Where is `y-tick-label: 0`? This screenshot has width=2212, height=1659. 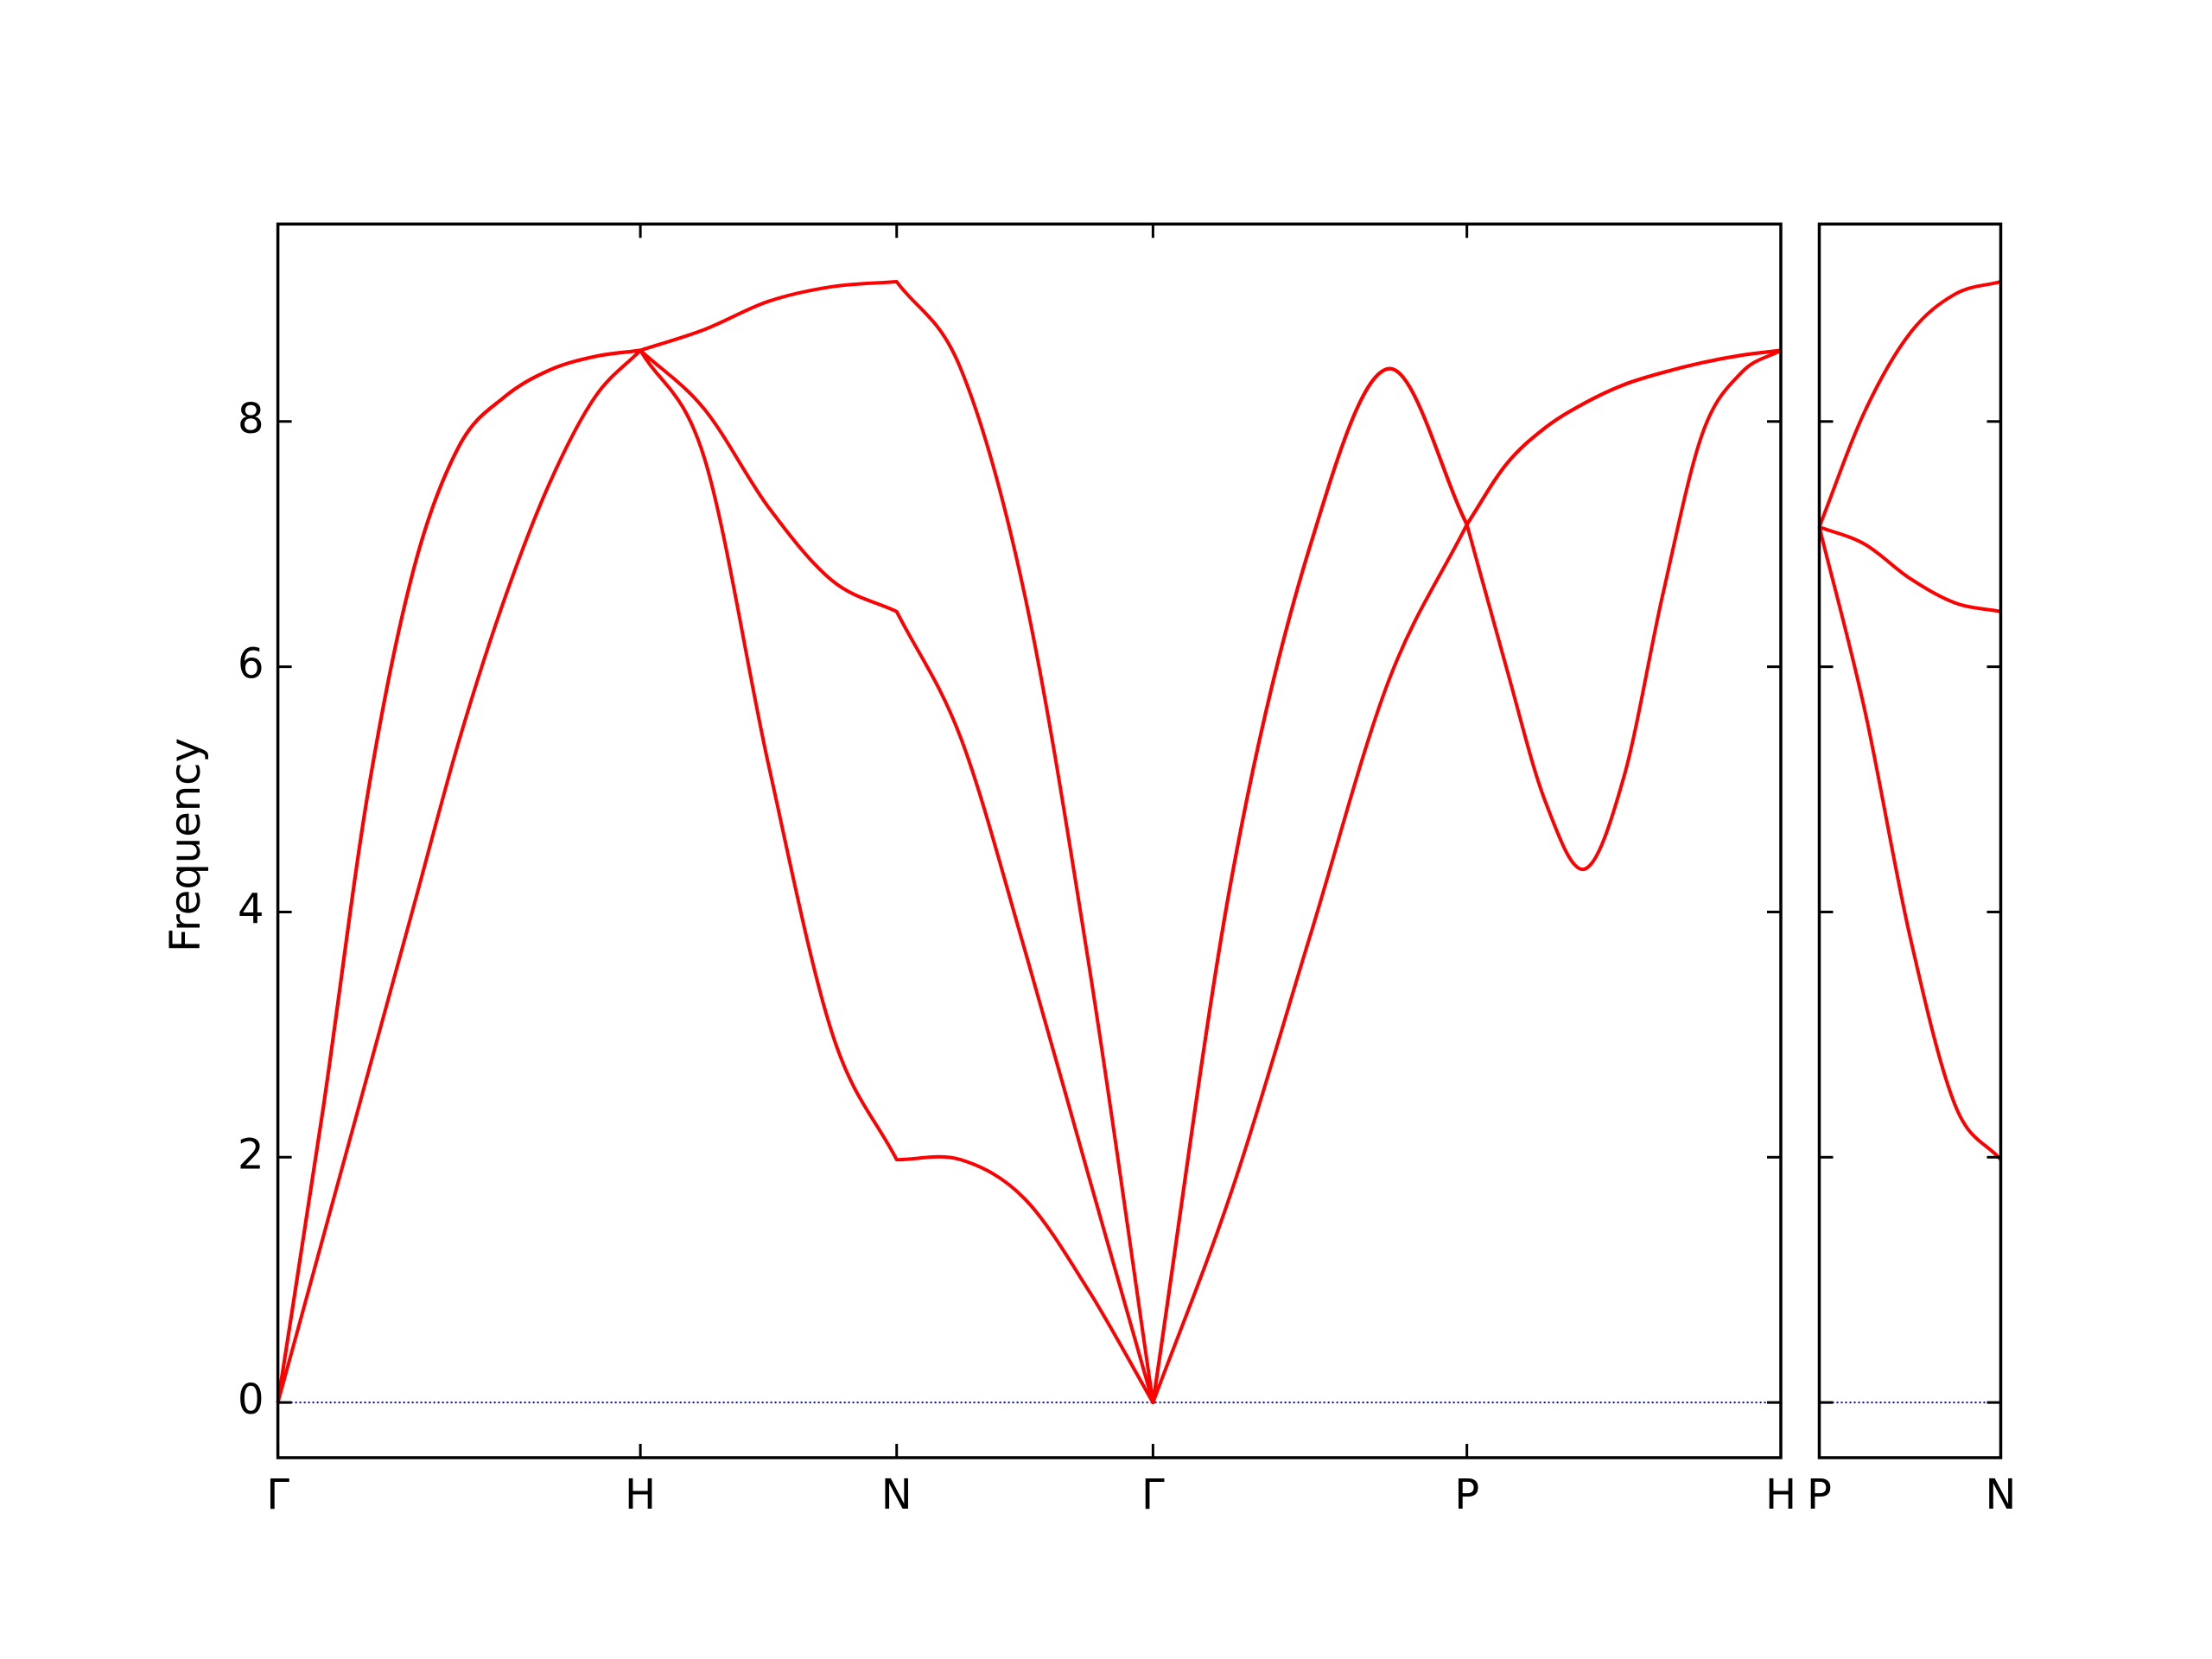 y-tick-label: 0 is located at coordinates (251, 1400).